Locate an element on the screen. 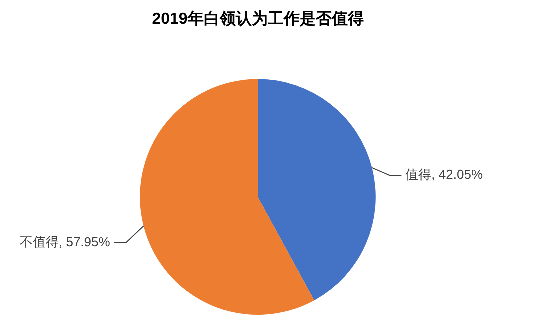 The height and width of the screenshot is (324, 554). chart-title: 2019年白领认为工作是否值得 is located at coordinates (258, 19).